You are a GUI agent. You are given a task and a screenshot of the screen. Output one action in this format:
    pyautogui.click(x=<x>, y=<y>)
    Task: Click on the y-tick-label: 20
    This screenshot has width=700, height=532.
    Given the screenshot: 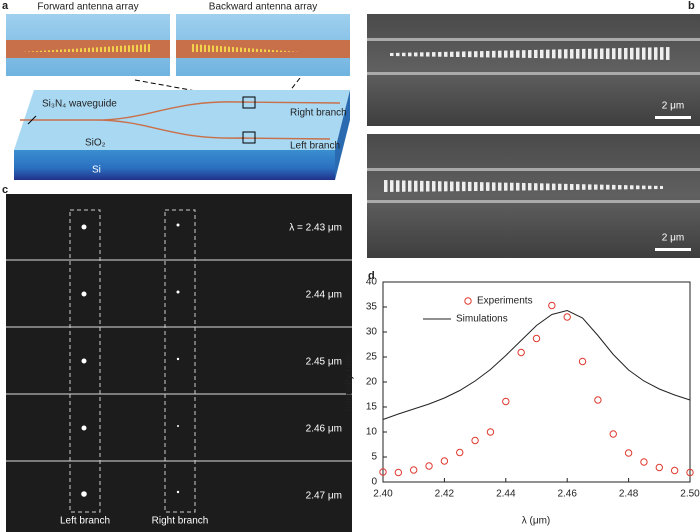 What is the action you would take?
    pyautogui.click(x=372, y=382)
    